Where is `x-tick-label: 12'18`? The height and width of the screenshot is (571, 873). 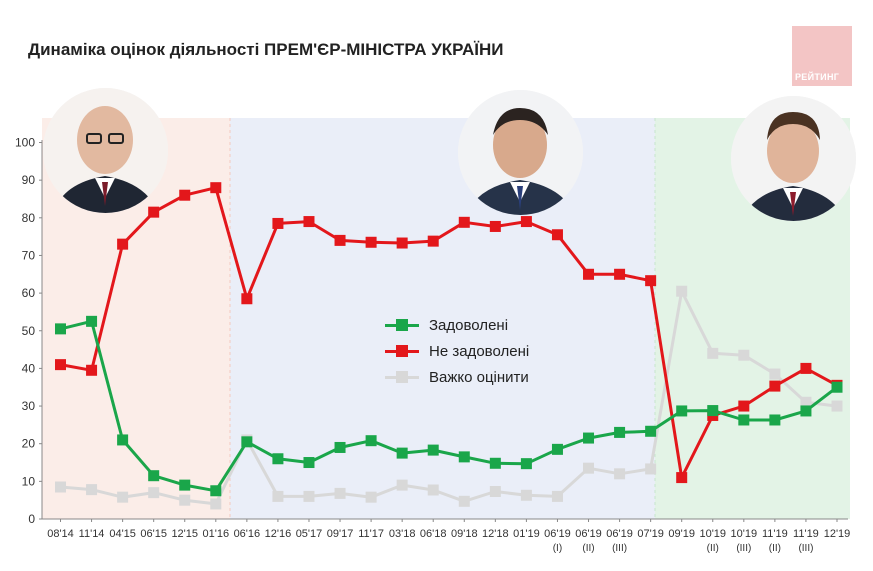
x-tick-label: 12'18 is located at coordinates (495, 534).